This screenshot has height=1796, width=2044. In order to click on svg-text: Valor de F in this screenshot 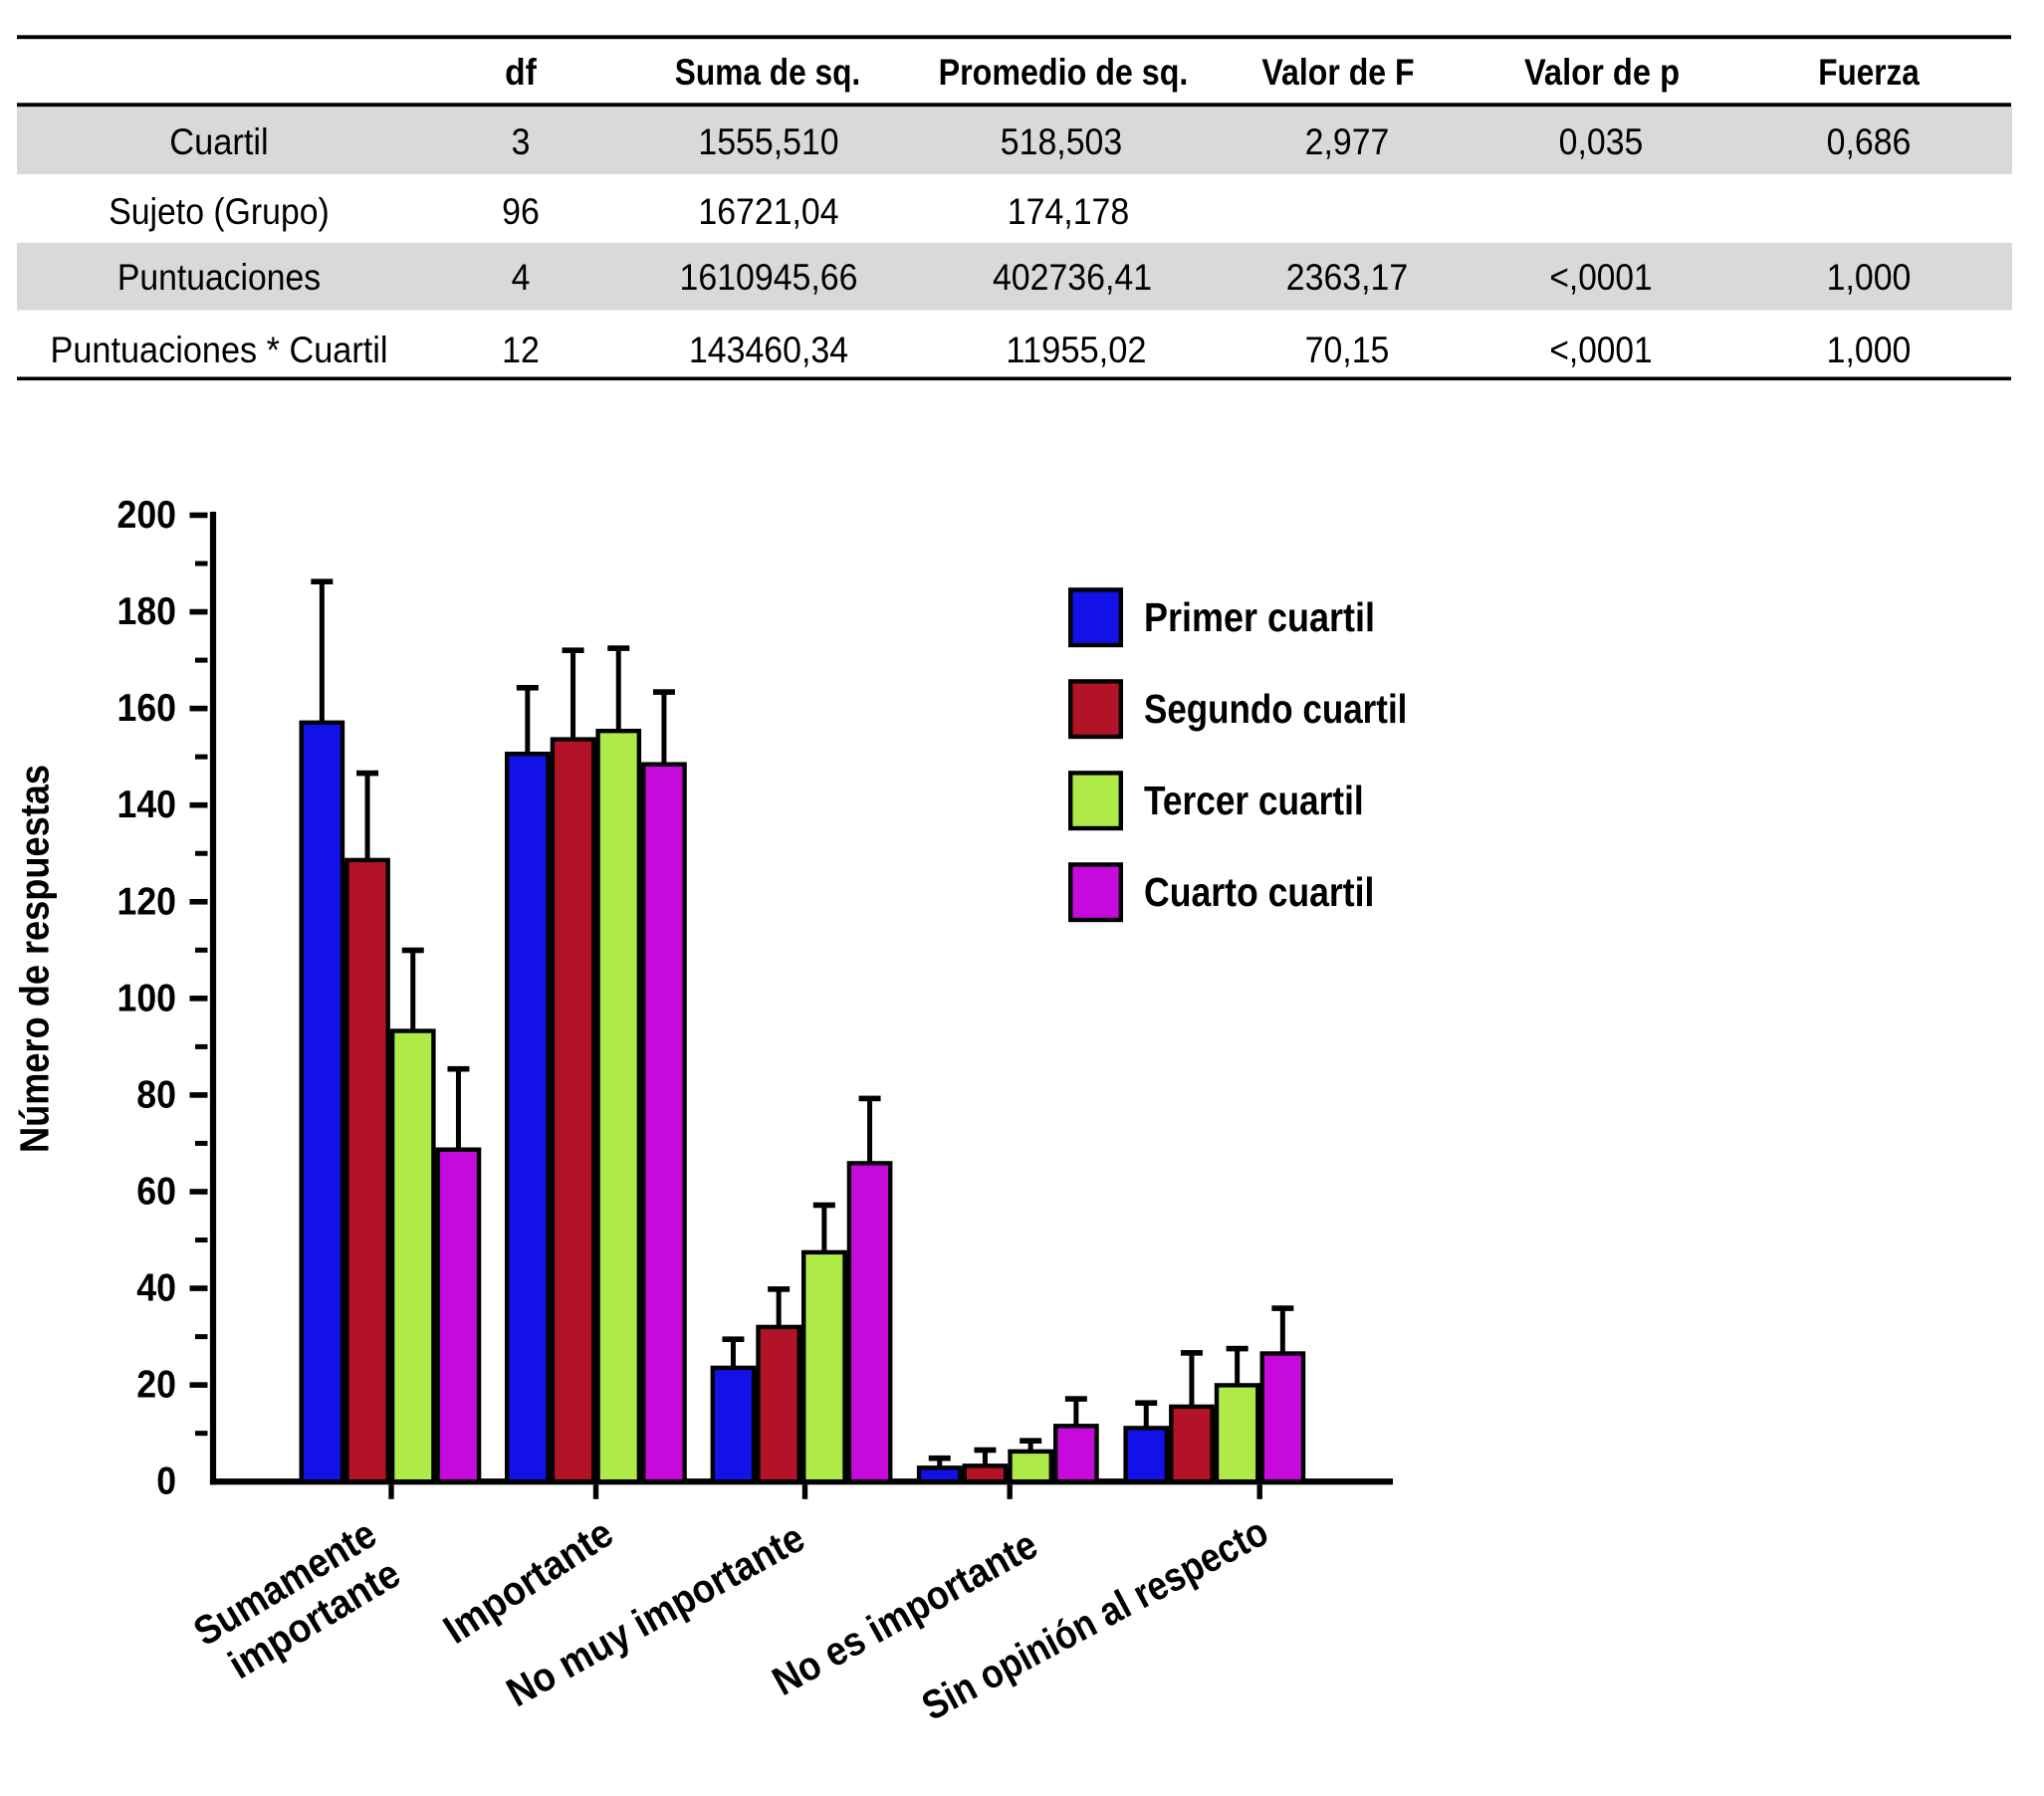, I will do `click(1337, 72)`.